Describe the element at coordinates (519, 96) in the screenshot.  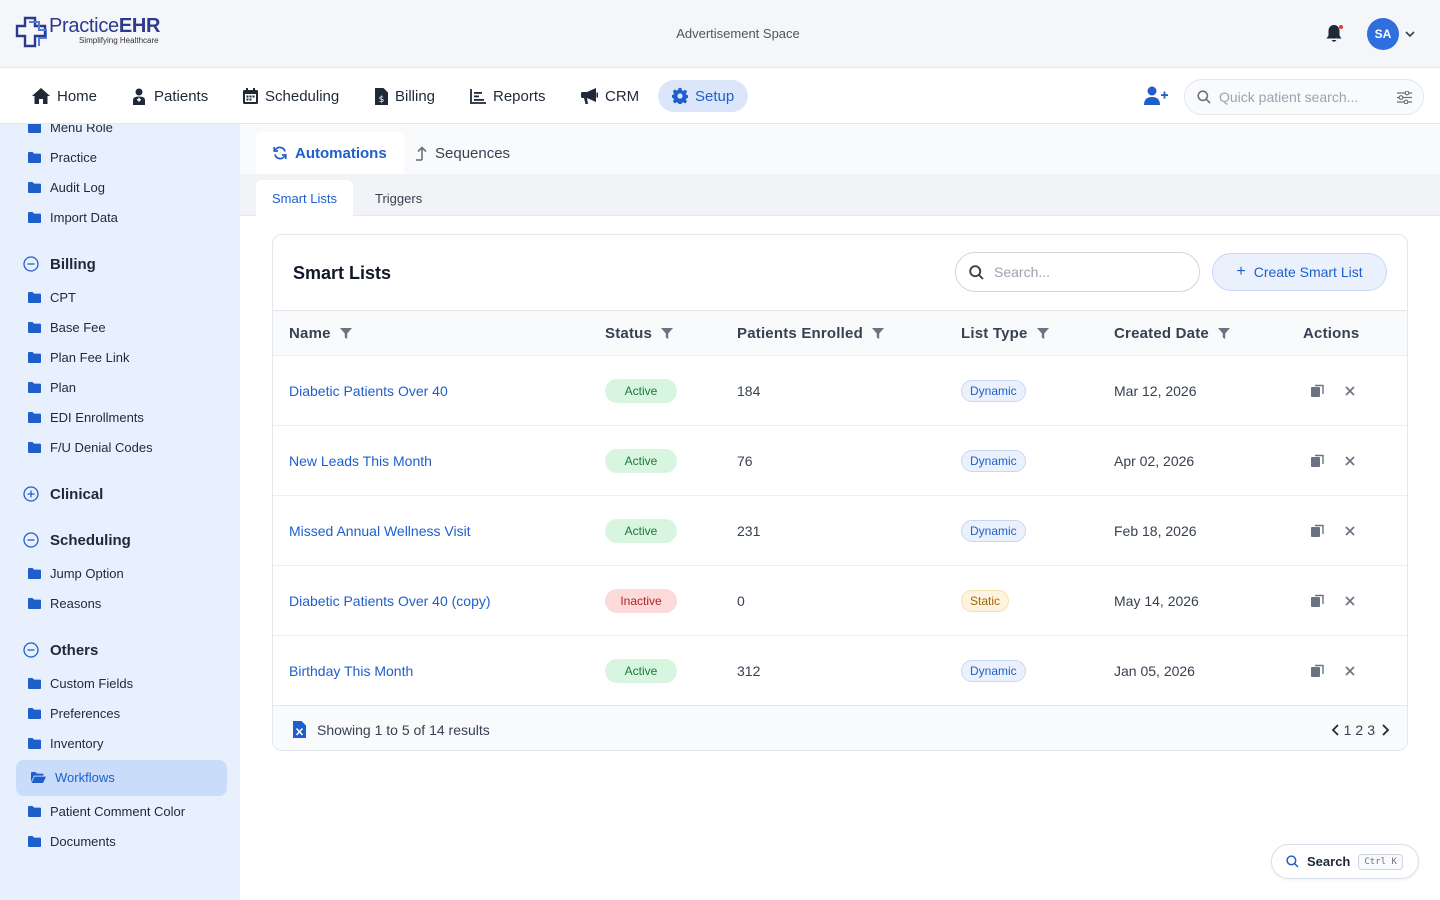
I see `nav-reports-label: Reports` at that location.